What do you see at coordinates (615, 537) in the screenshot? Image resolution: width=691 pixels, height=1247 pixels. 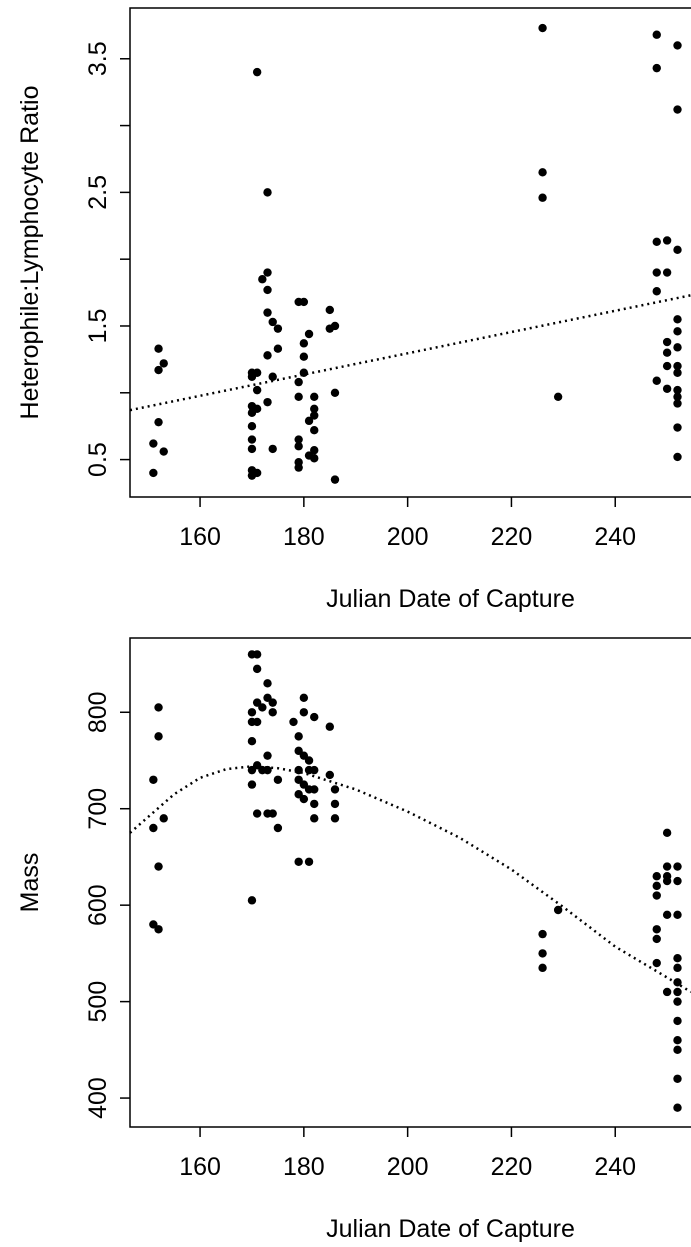 I see `x-tick-label: 240` at bounding box center [615, 537].